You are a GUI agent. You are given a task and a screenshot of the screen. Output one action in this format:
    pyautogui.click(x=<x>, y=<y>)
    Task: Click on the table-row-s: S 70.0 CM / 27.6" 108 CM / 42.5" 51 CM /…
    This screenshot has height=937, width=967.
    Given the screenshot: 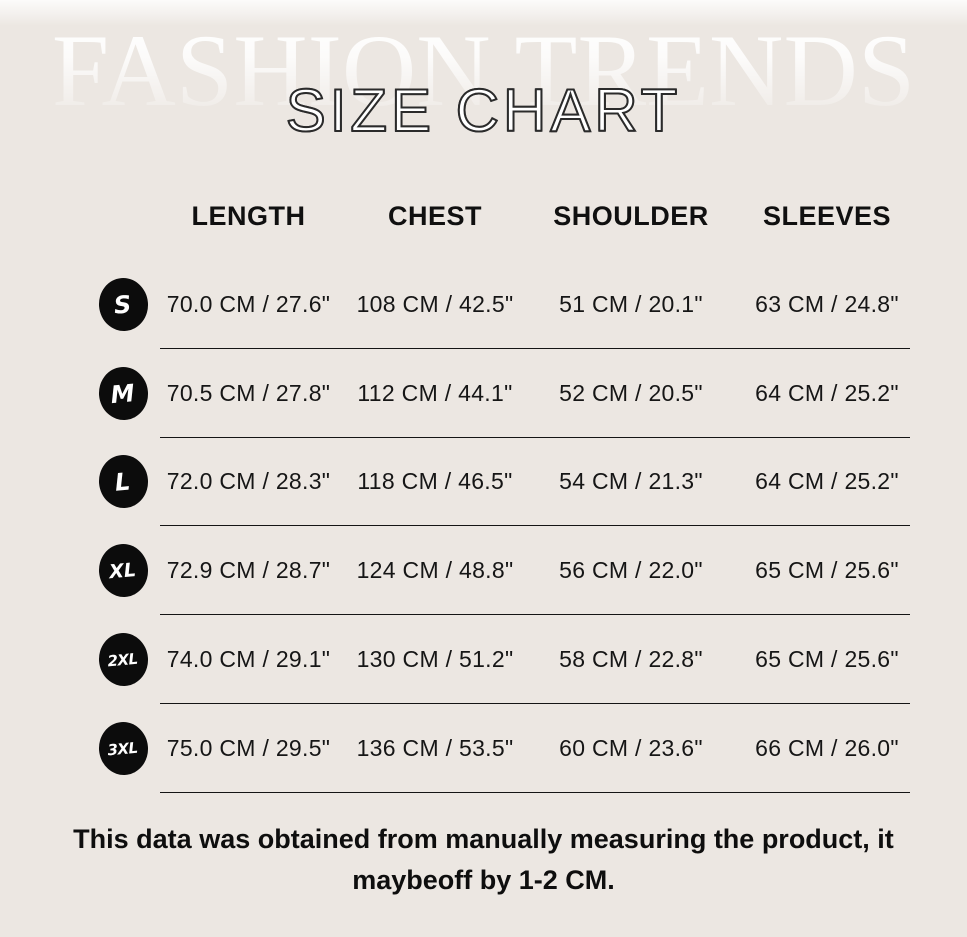 What is the action you would take?
    pyautogui.click(x=483, y=304)
    